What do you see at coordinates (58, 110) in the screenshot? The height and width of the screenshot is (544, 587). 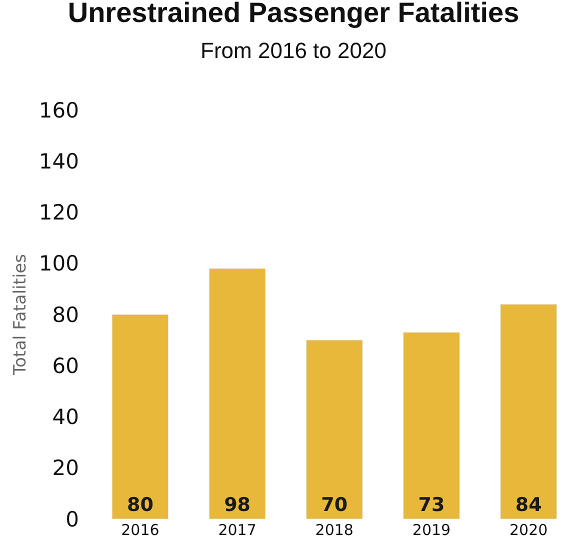 I see `y-tick-label: 160` at bounding box center [58, 110].